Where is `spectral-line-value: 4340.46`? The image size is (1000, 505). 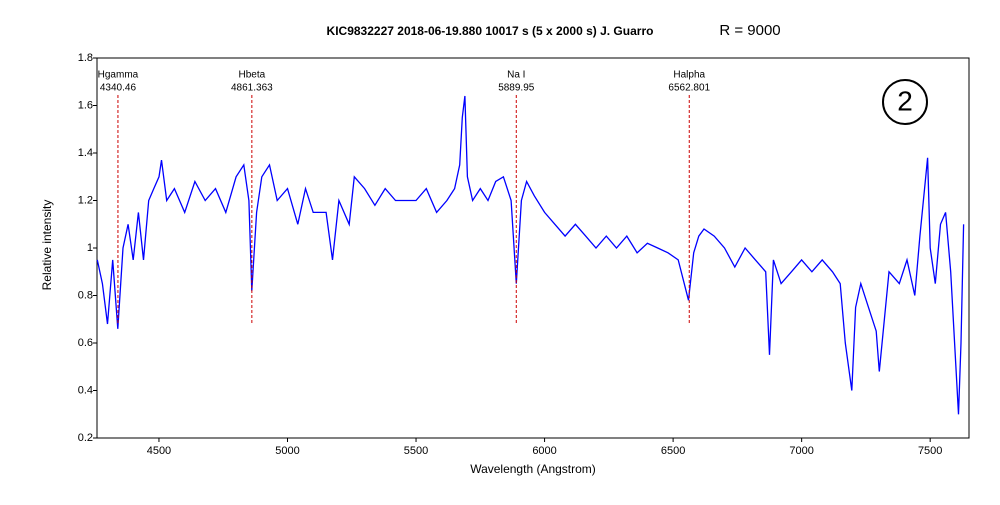 spectral-line-value: 4340.46 is located at coordinates (118, 88).